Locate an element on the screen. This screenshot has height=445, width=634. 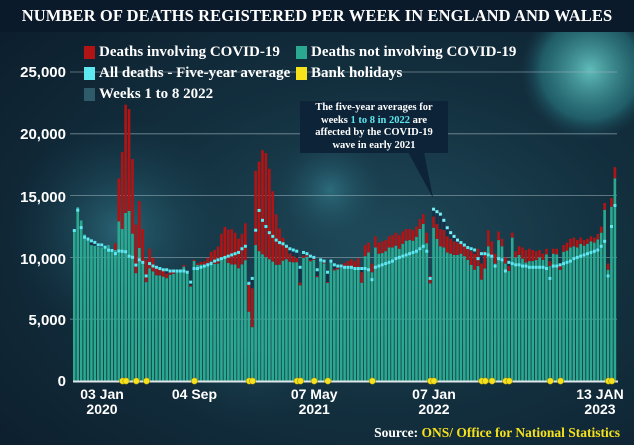
legend-item-covid: Deaths involving COVID-19 is located at coordinates (182, 52).